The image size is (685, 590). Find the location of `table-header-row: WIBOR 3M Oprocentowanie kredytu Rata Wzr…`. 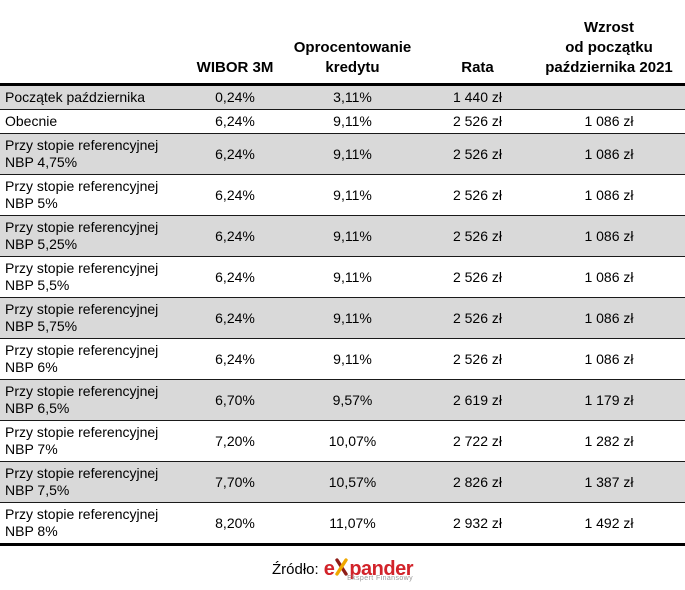

table-header-row: WIBOR 3M Oprocentowanie kredytu Rata Wzr… is located at coordinates (342, 43).